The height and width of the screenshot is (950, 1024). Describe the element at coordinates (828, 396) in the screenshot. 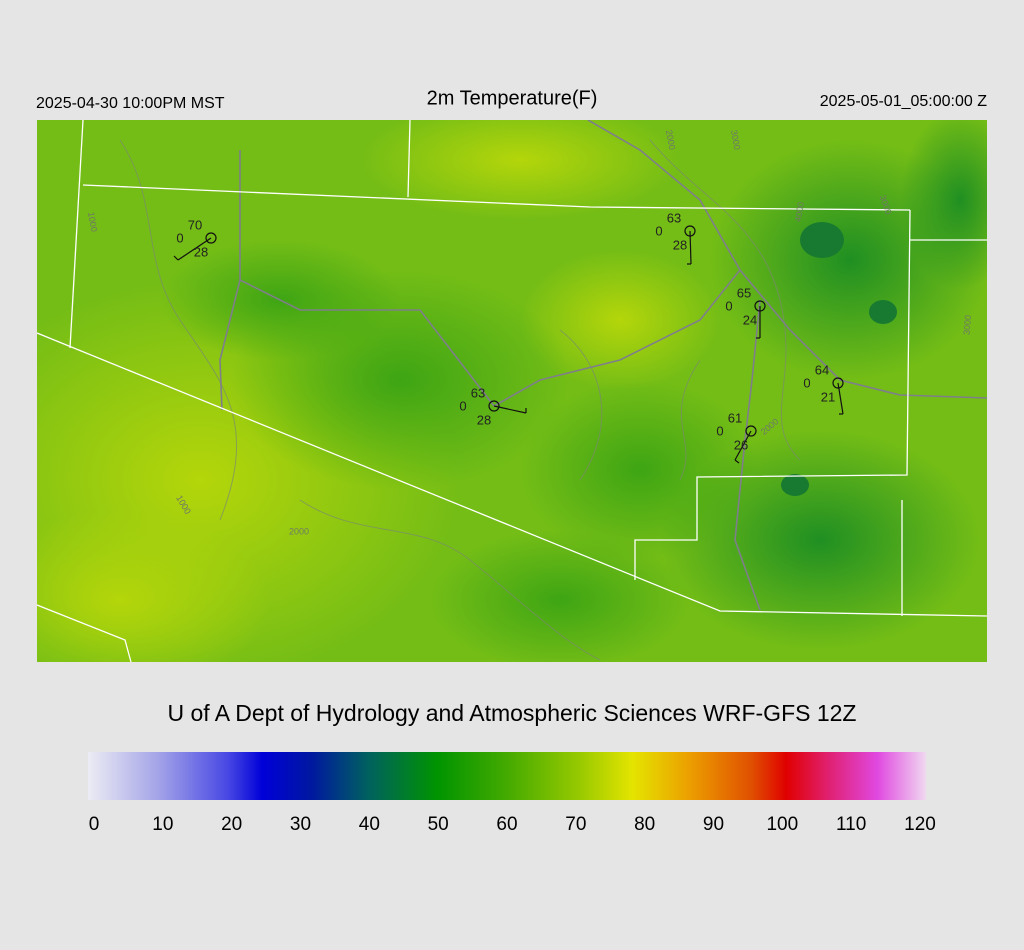

I see `station-dewpoint: 21` at that location.